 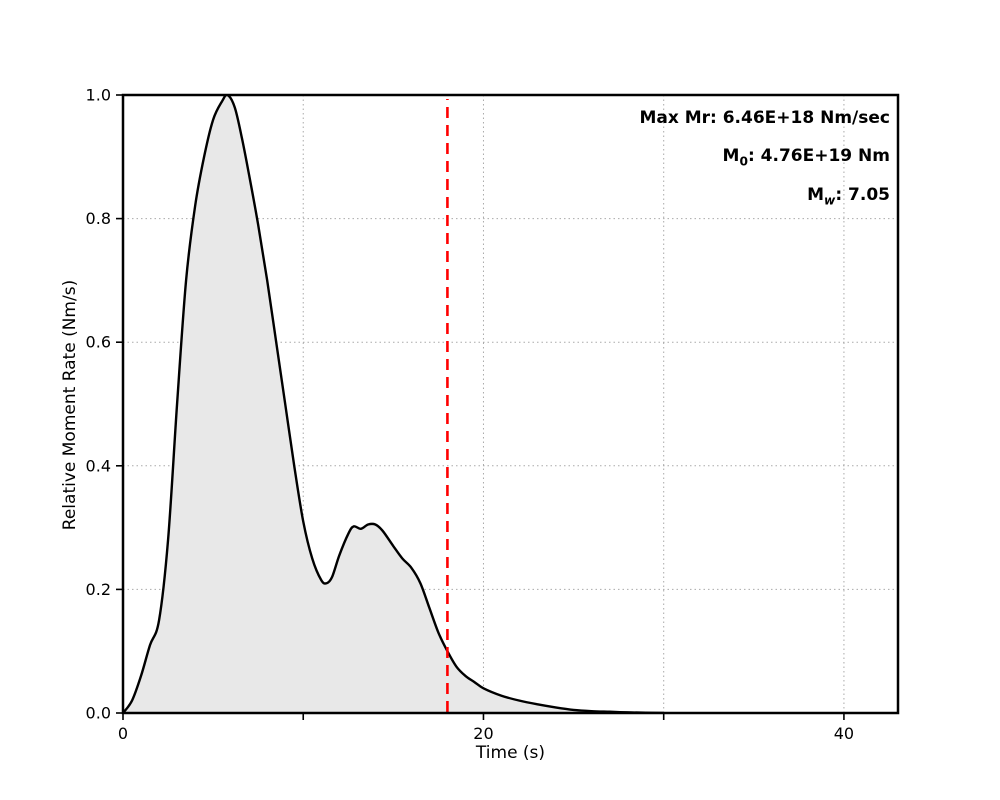 What do you see at coordinates (510, 753) in the screenshot?
I see `x-axis-label: Time (s)` at bounding box center [510, 753].